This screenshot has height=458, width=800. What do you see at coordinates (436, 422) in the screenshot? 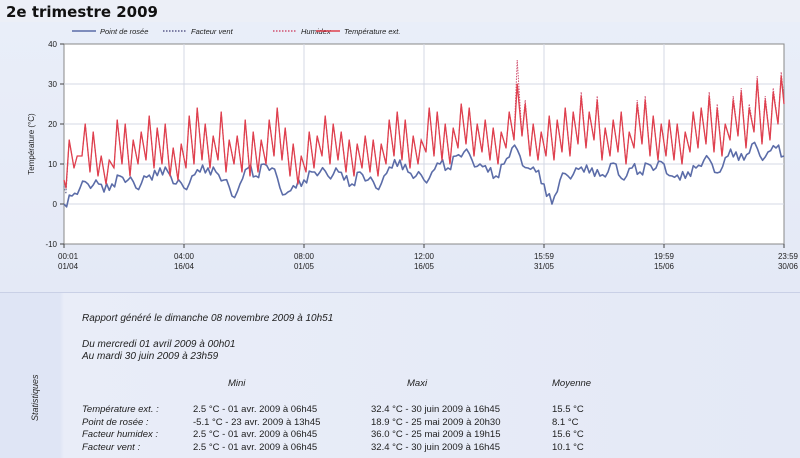
I see `stat-max-1: 18.9 °C - 25 mai 2009 à 20h30` at bounding box center [436, 422].